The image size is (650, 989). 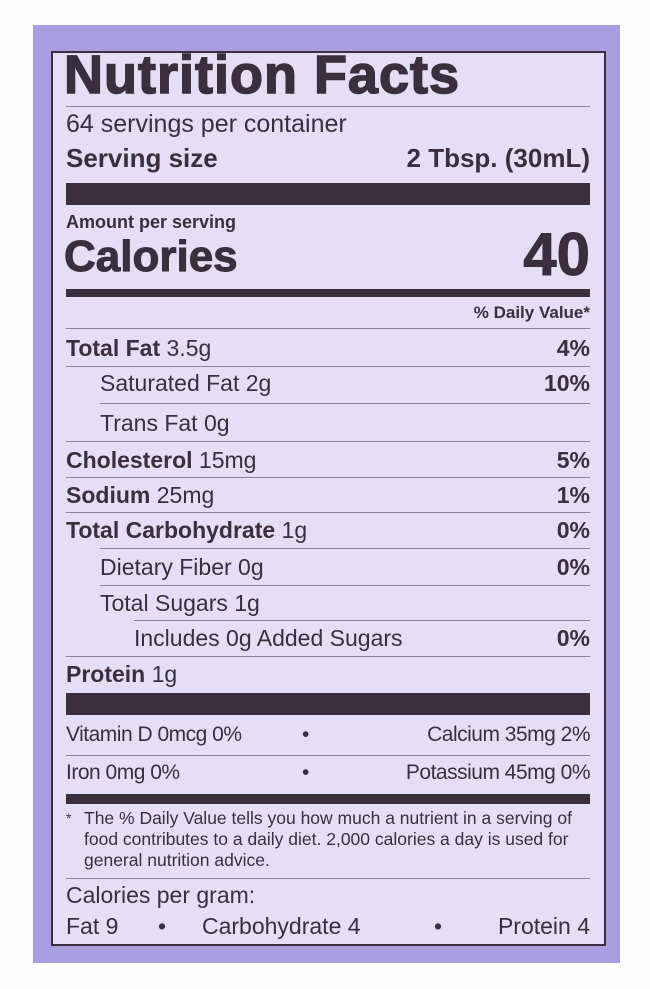 I want to click on vitamin-row: Vitamin D 0mcg 0% • Calcium 35mg 2%, so click(x=328, y=735).